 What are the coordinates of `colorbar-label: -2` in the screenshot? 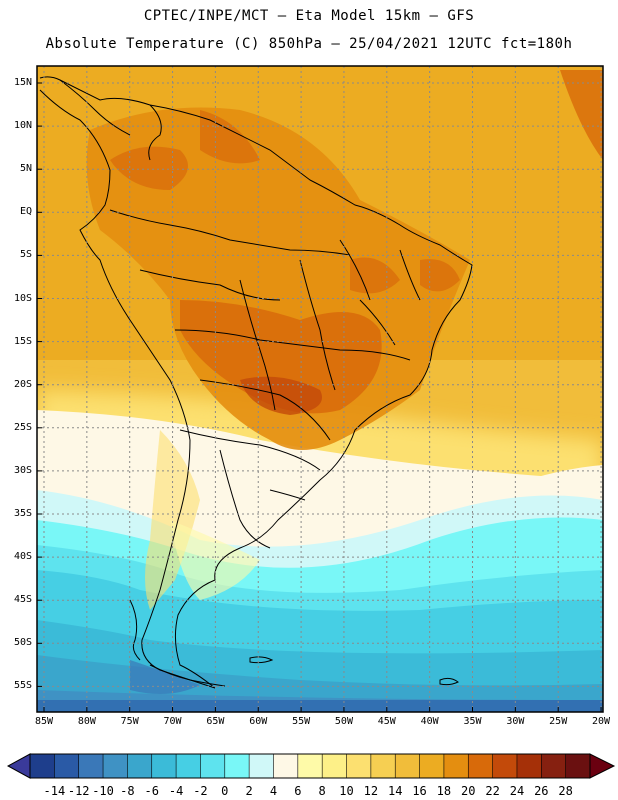 It's located at (200, 791).